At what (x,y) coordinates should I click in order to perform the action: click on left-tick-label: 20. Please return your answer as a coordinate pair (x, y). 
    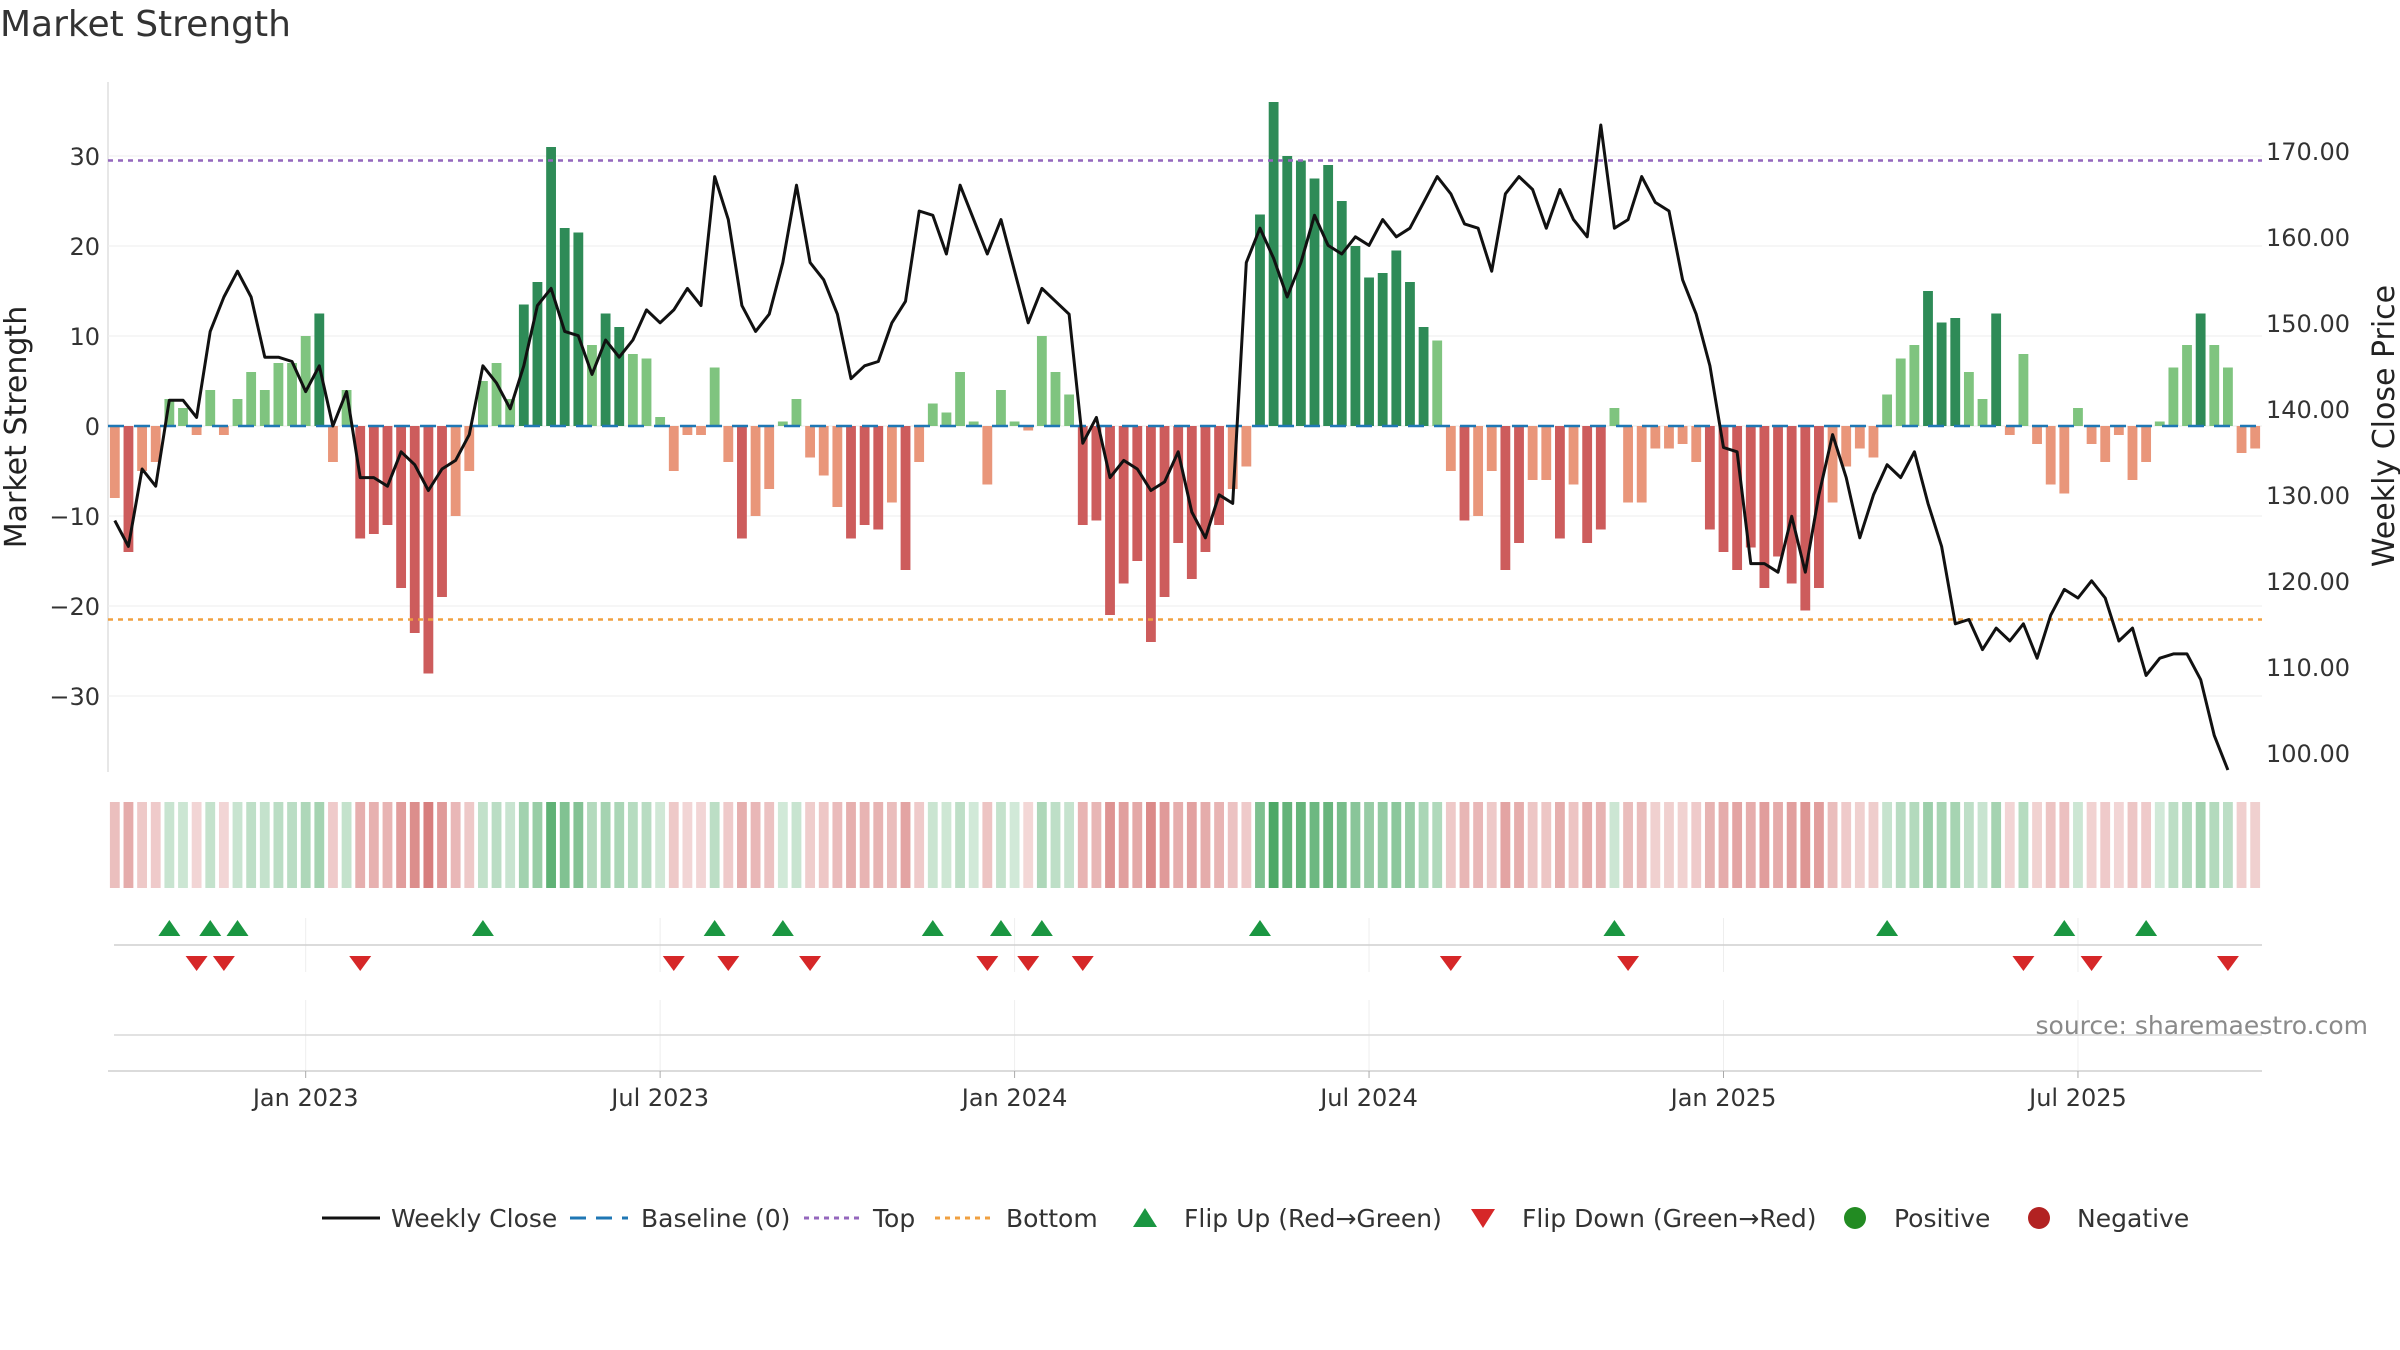
    Looking at the image, I should click on (84, 247).